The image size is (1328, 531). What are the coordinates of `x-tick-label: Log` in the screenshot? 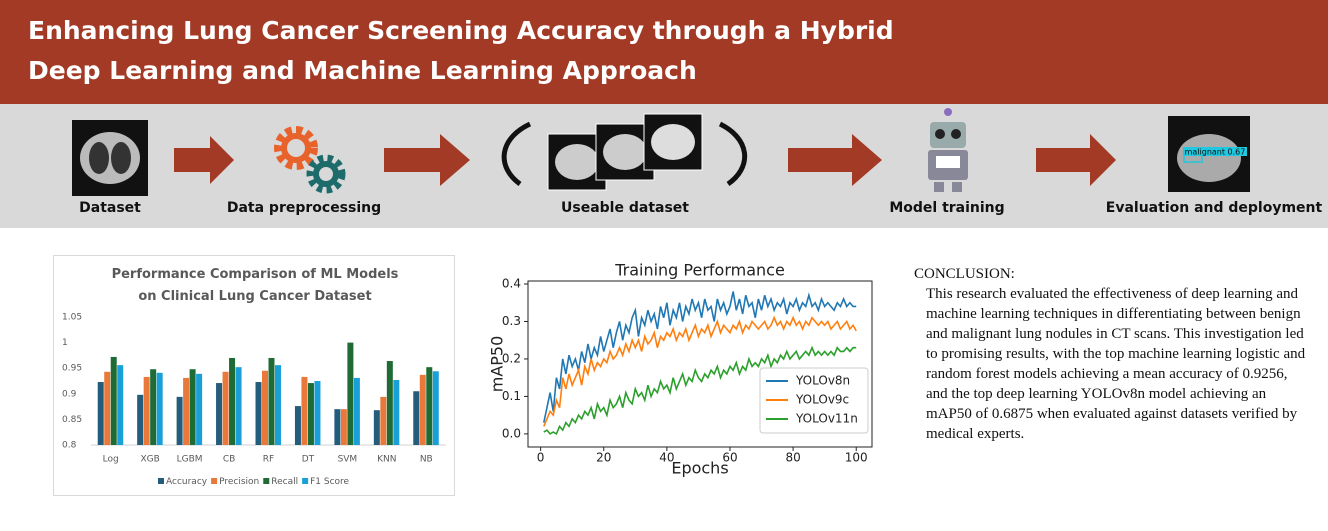 It's located at (111, 460).